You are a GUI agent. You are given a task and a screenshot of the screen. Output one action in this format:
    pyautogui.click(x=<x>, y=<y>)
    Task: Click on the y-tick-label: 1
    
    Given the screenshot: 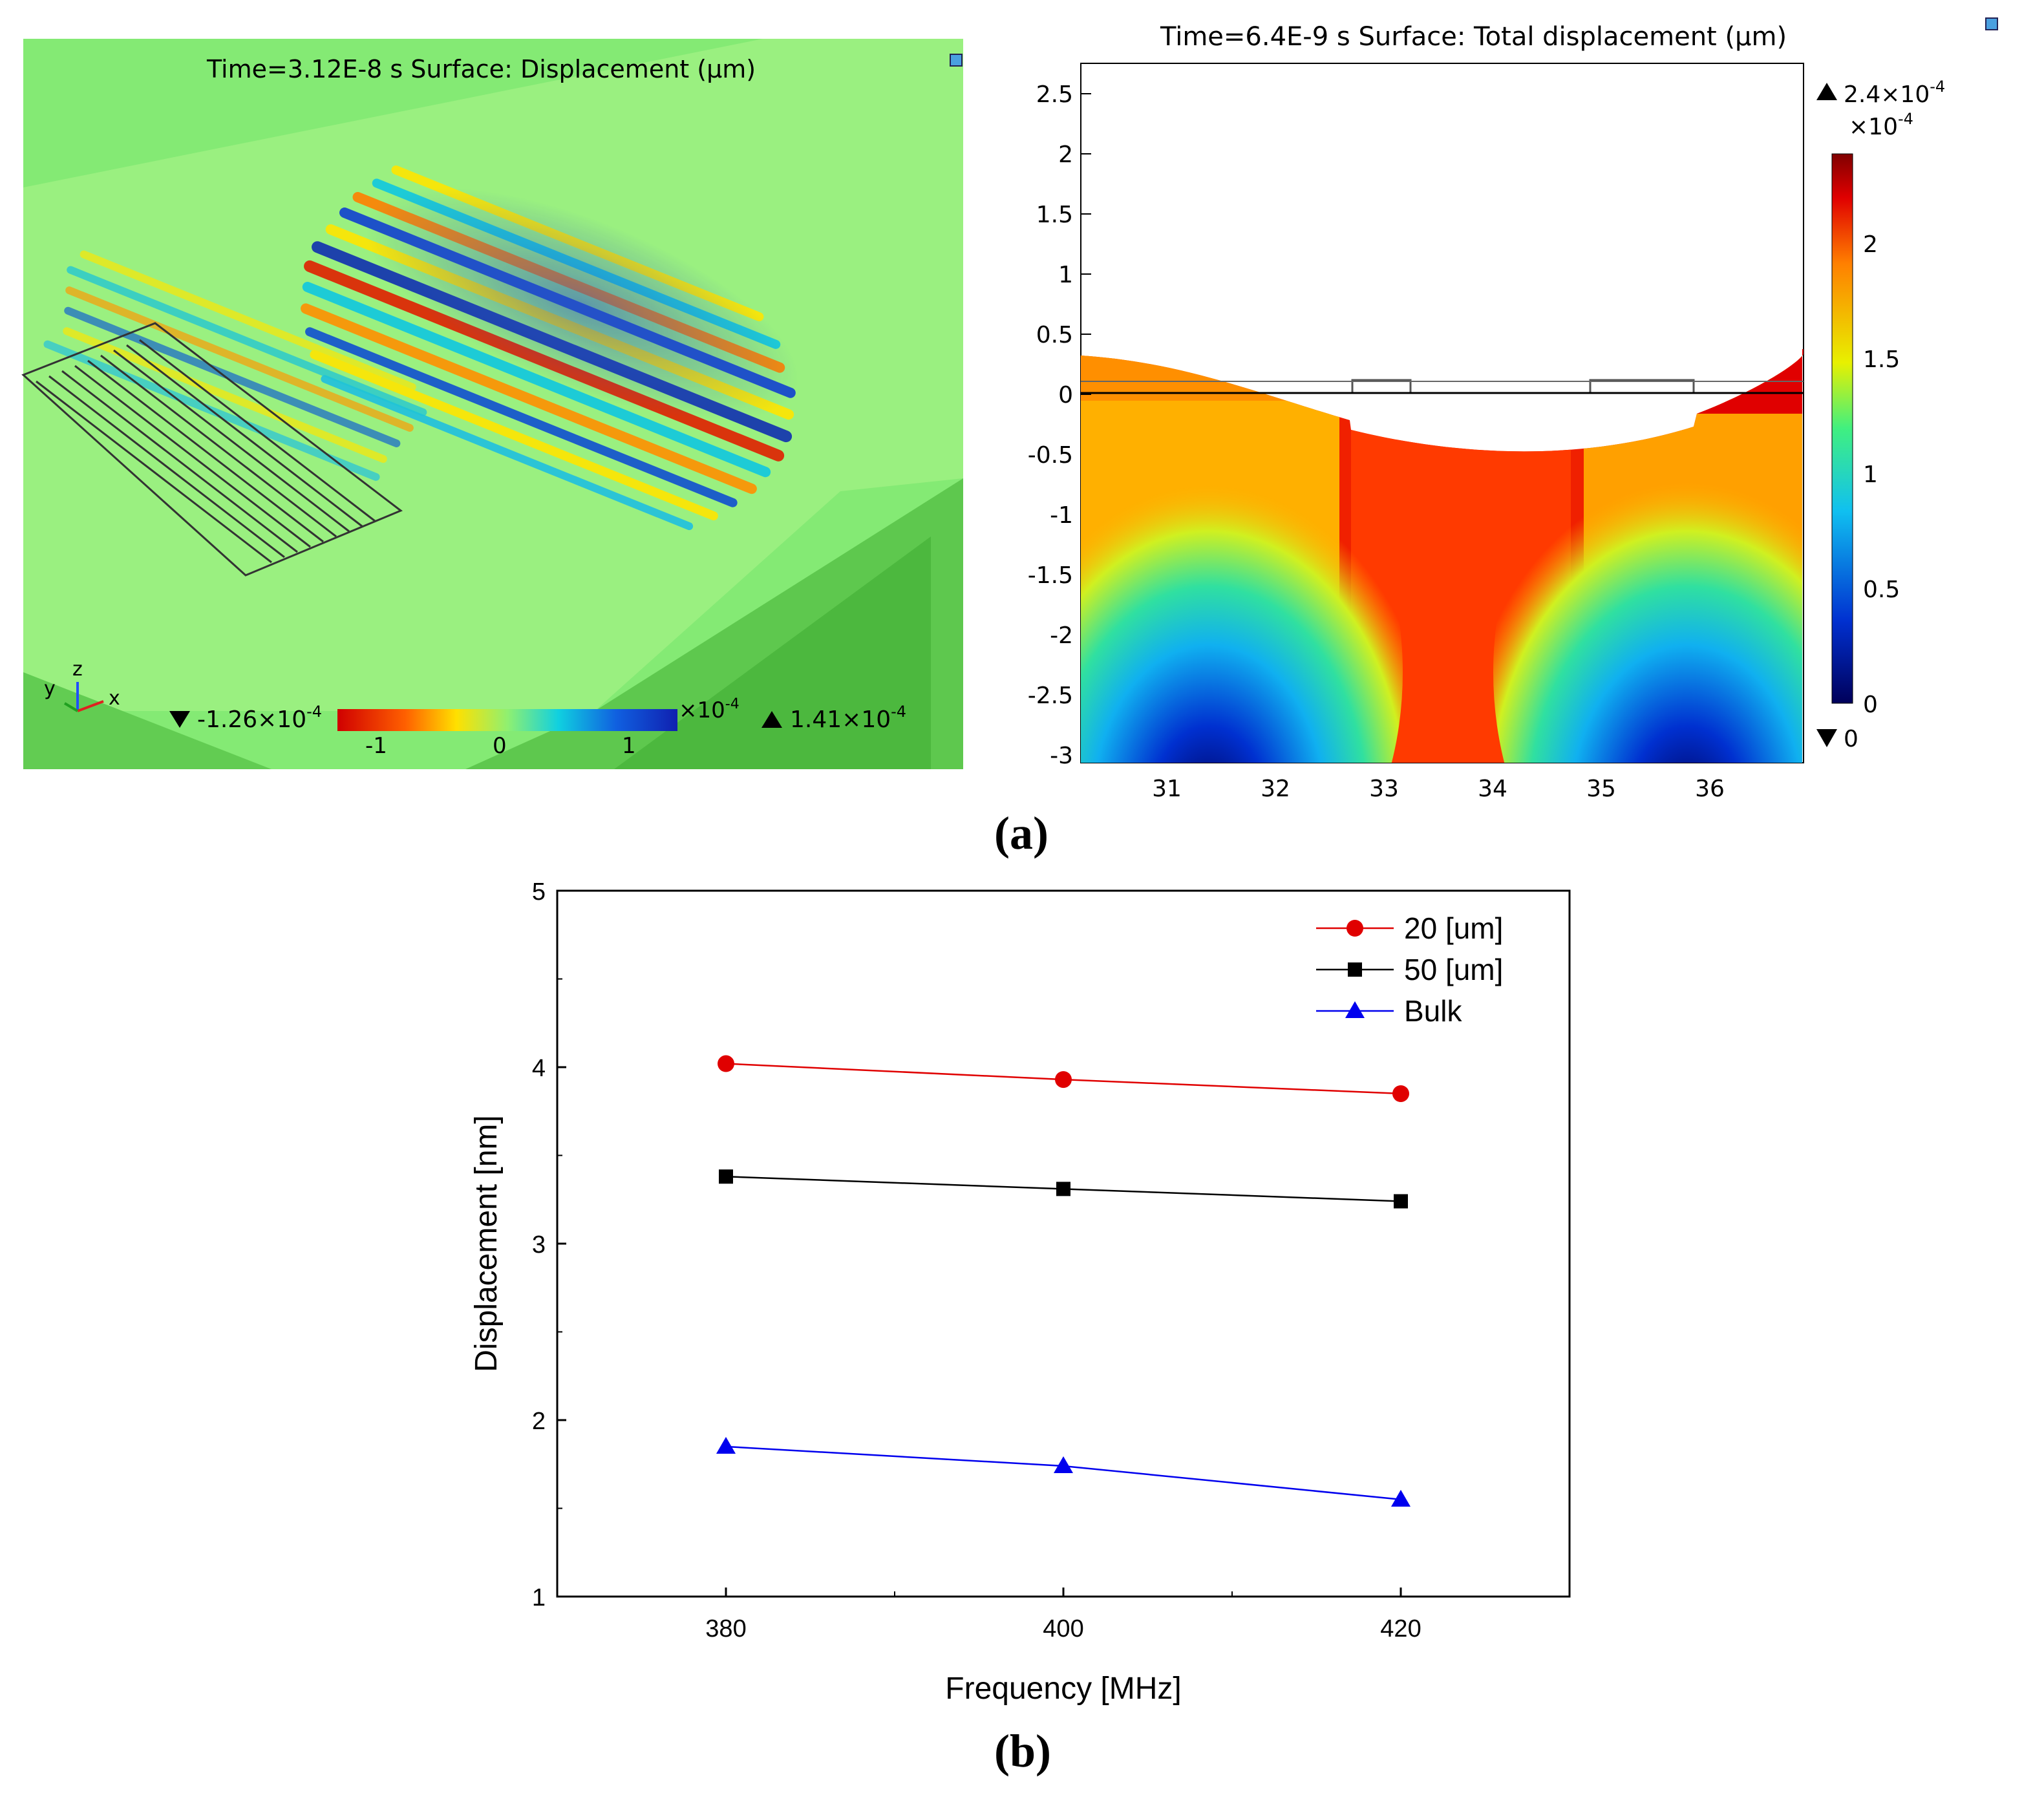 What is the action you would take?
    pyautogui.click(x=539, y=1597)
    